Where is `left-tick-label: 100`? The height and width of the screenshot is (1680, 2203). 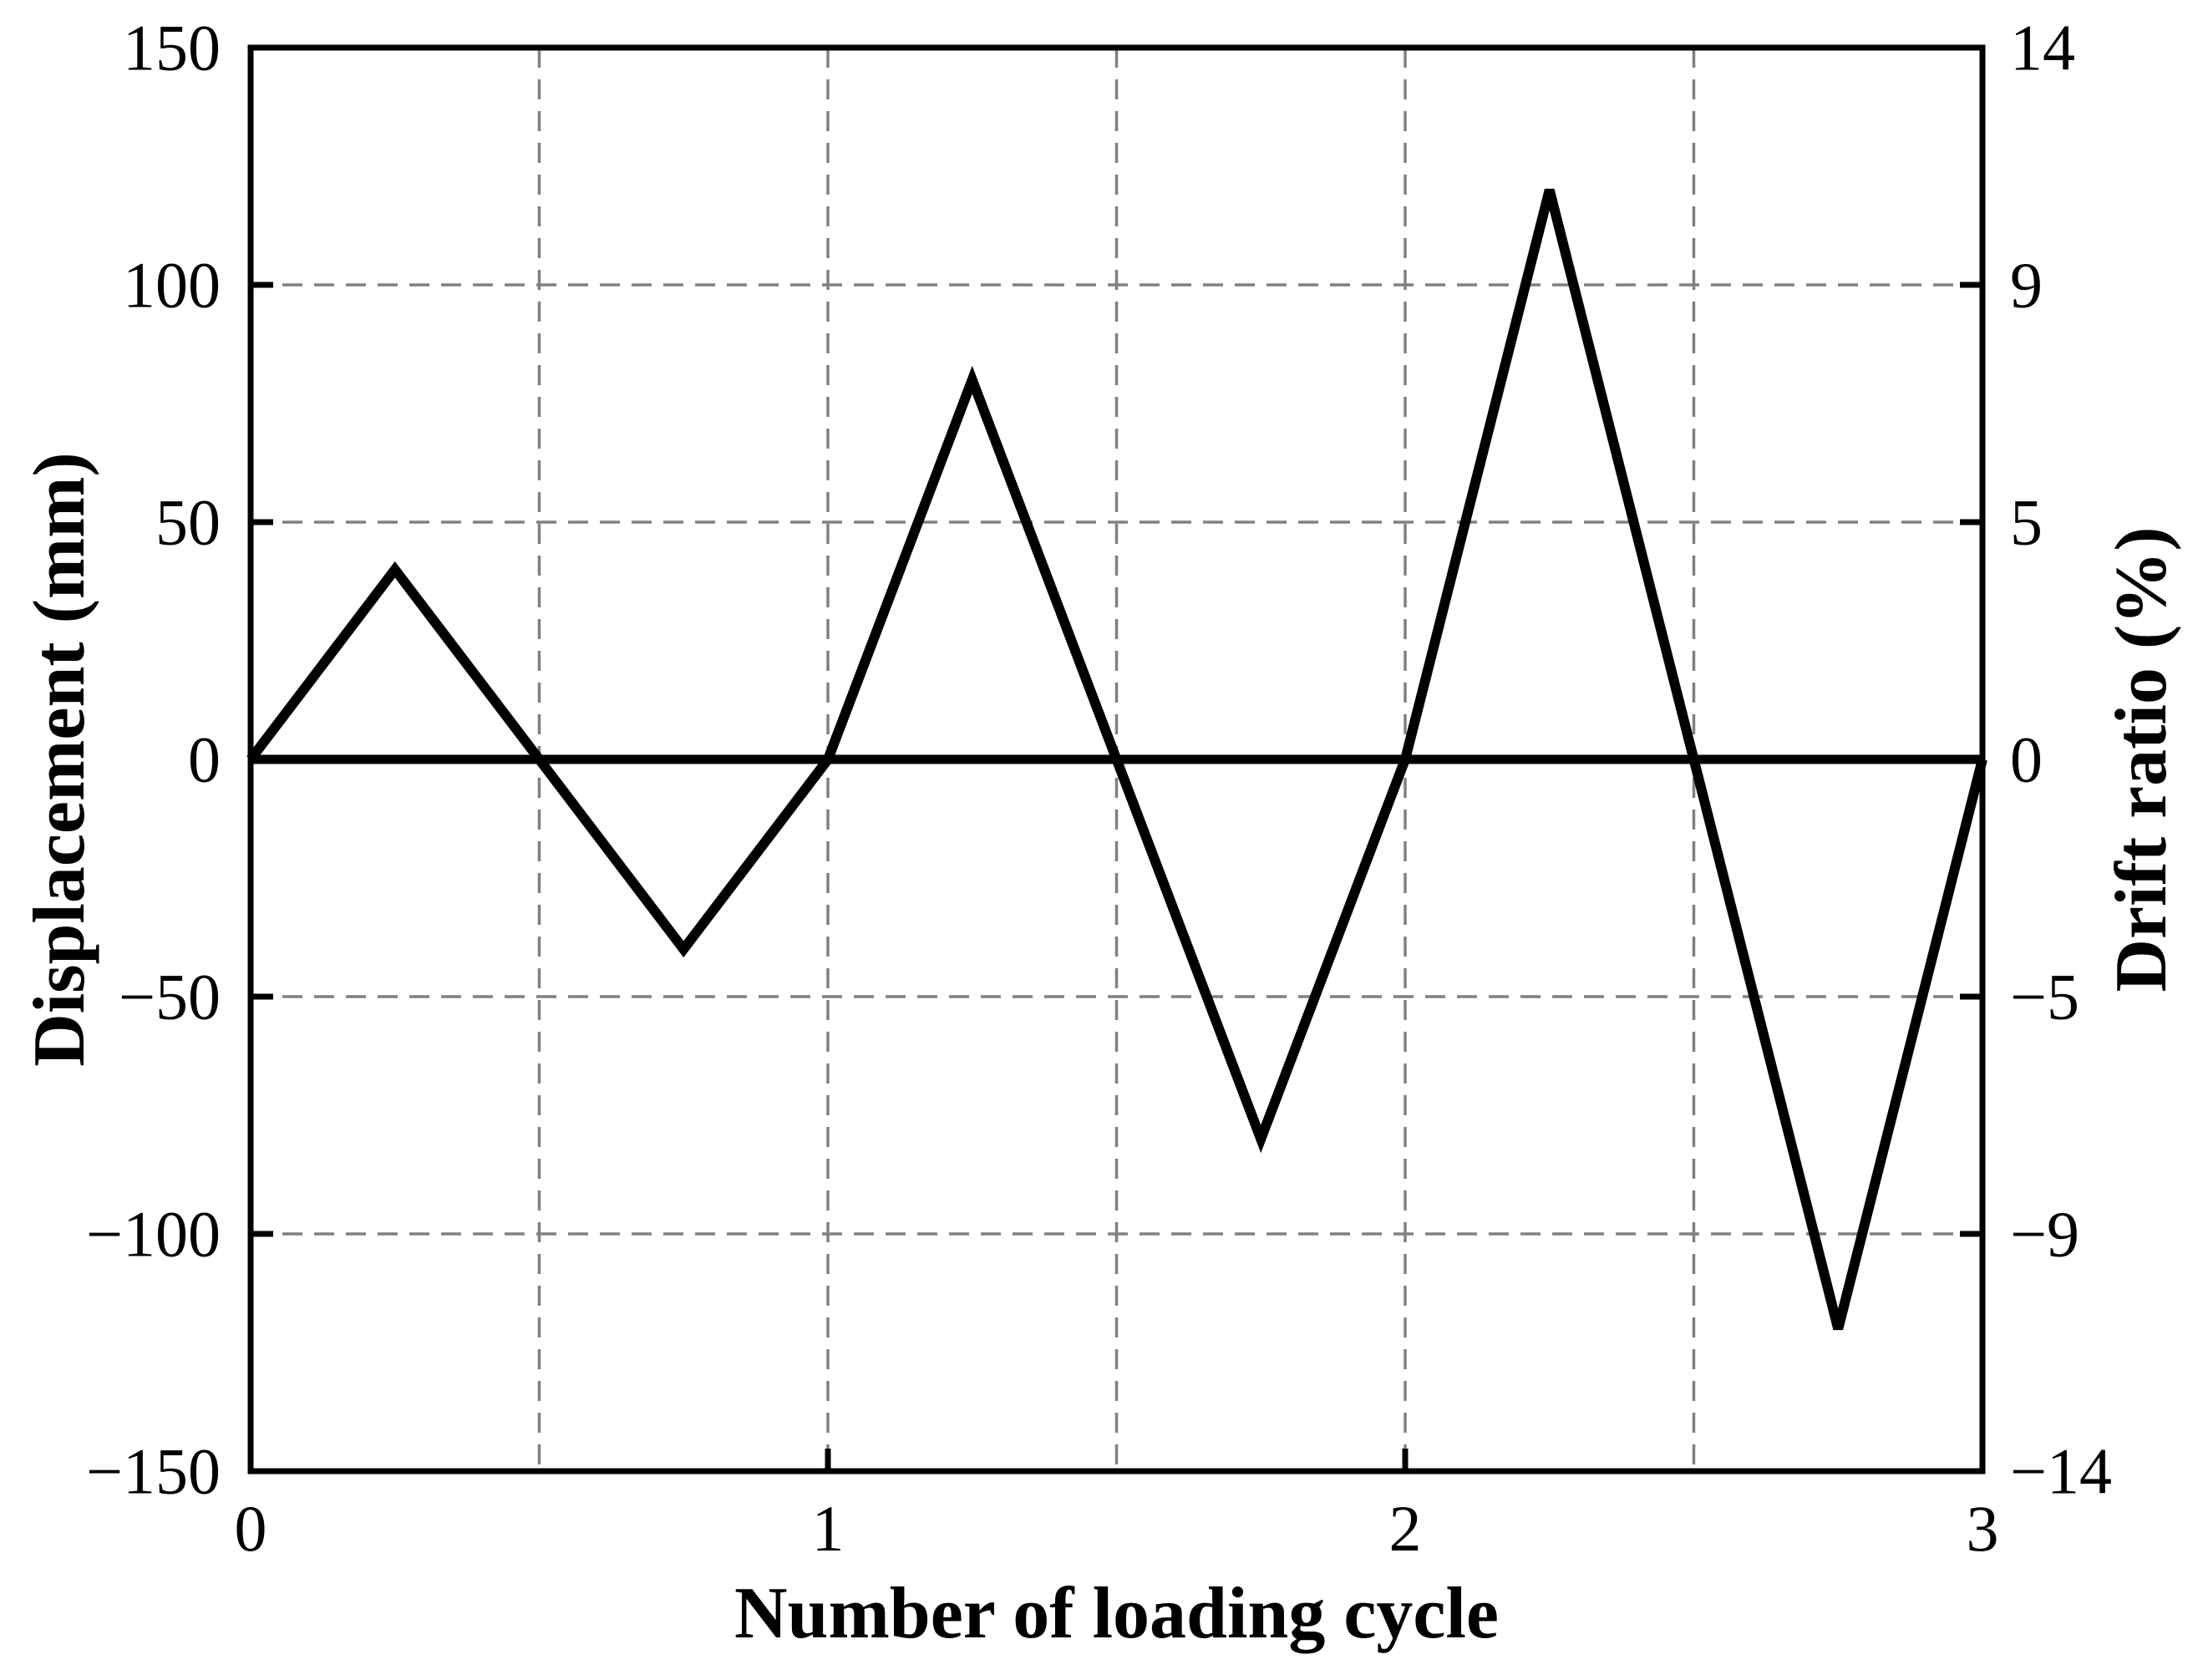
left-tick-label: 100 is located at coordinates (172, 285).